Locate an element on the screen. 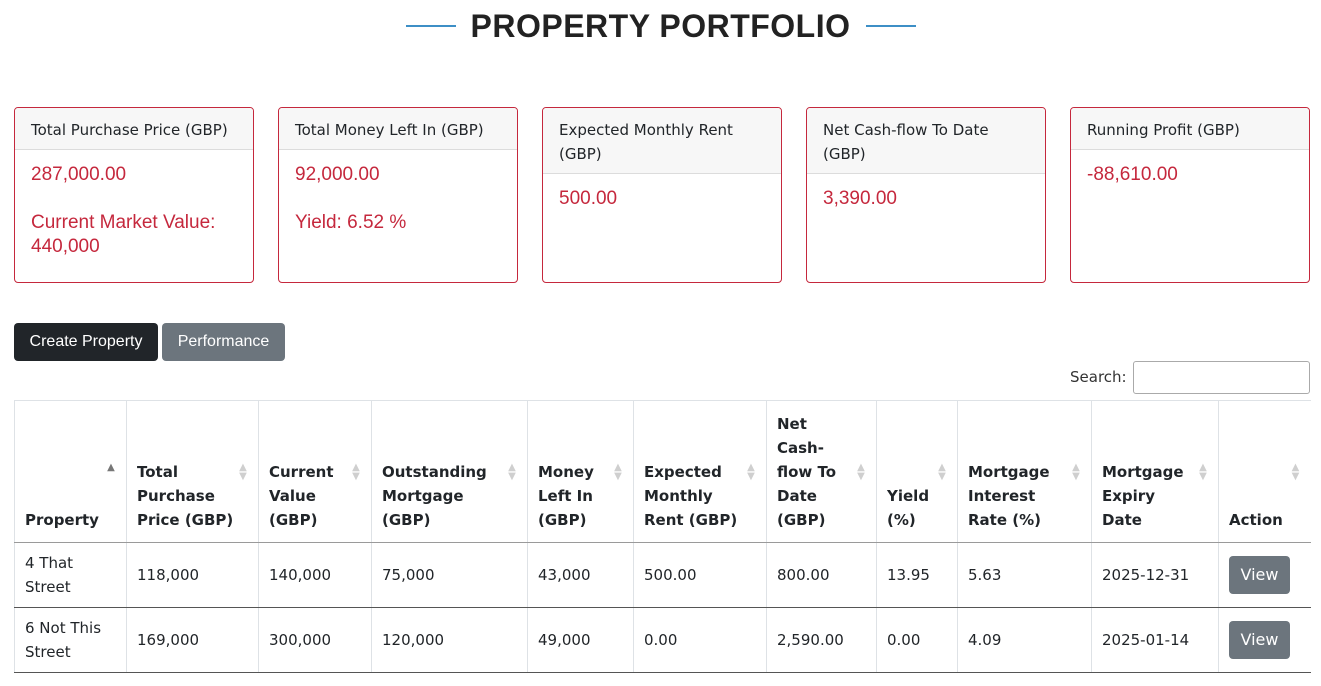  cell-interest-rate: 4.09 is located at coordinates (1024, 640).